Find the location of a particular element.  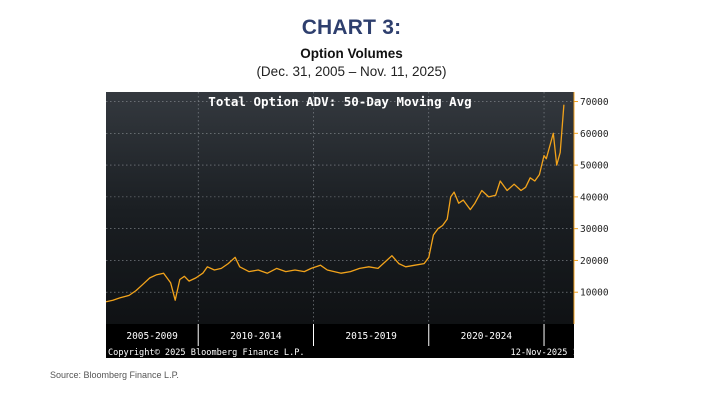

y-tick-label: 10000 is located at coordinates (594, 293).